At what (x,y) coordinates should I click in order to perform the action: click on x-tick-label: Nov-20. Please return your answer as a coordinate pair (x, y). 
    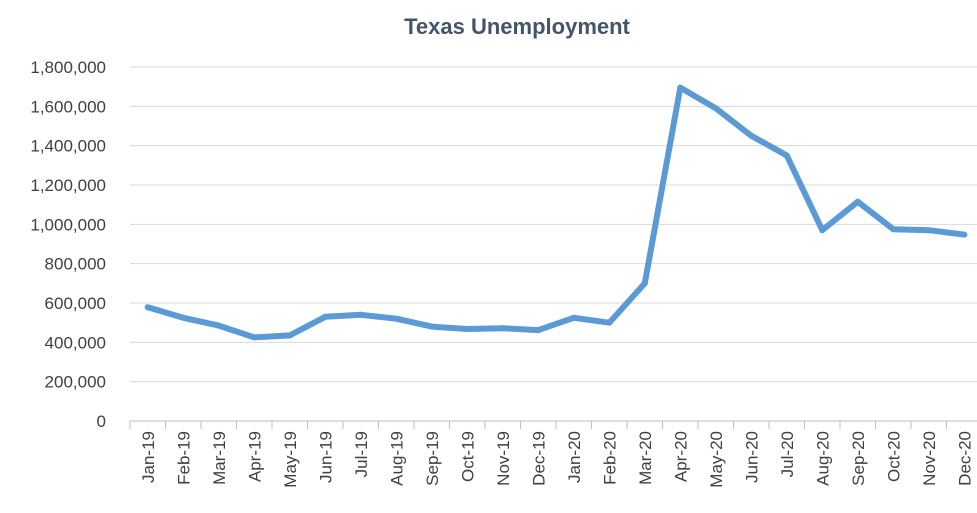
    Looking at the image, I should click on (929, 458).